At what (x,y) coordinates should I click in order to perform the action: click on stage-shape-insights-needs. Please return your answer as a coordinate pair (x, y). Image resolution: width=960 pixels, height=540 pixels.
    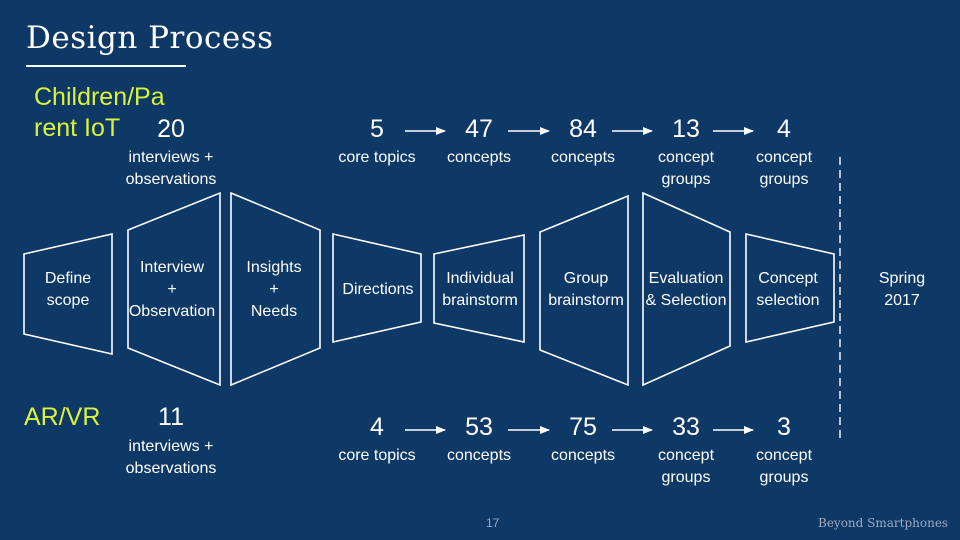
    Looking at the image, I should click on (275, 289).